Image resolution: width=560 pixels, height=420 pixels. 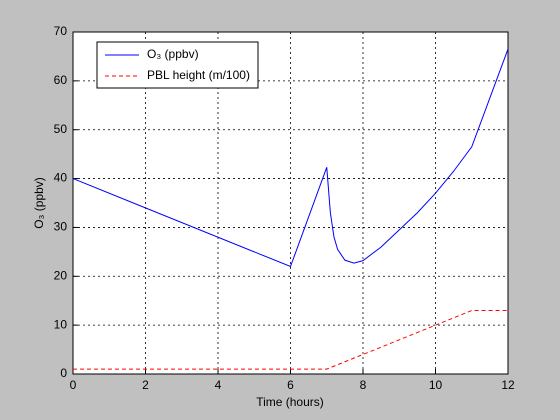 What do you see at coordinates (61, 227) in the screenshot?
I see `y-tick-label: 30` at bounding box center [61, 227].